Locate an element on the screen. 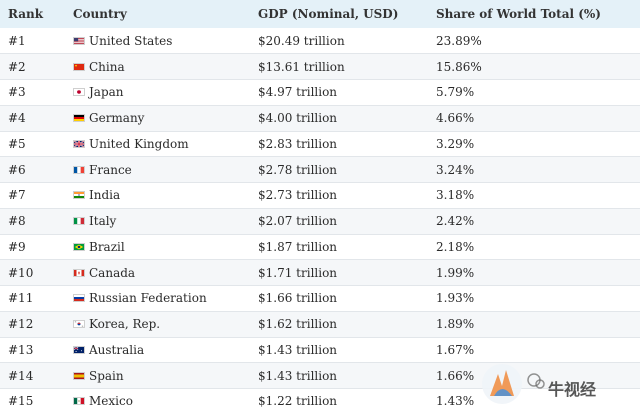  table-row: #12 Korea, Rep. $1.62 trillion 1.89% is located at coordinates (320, 324).